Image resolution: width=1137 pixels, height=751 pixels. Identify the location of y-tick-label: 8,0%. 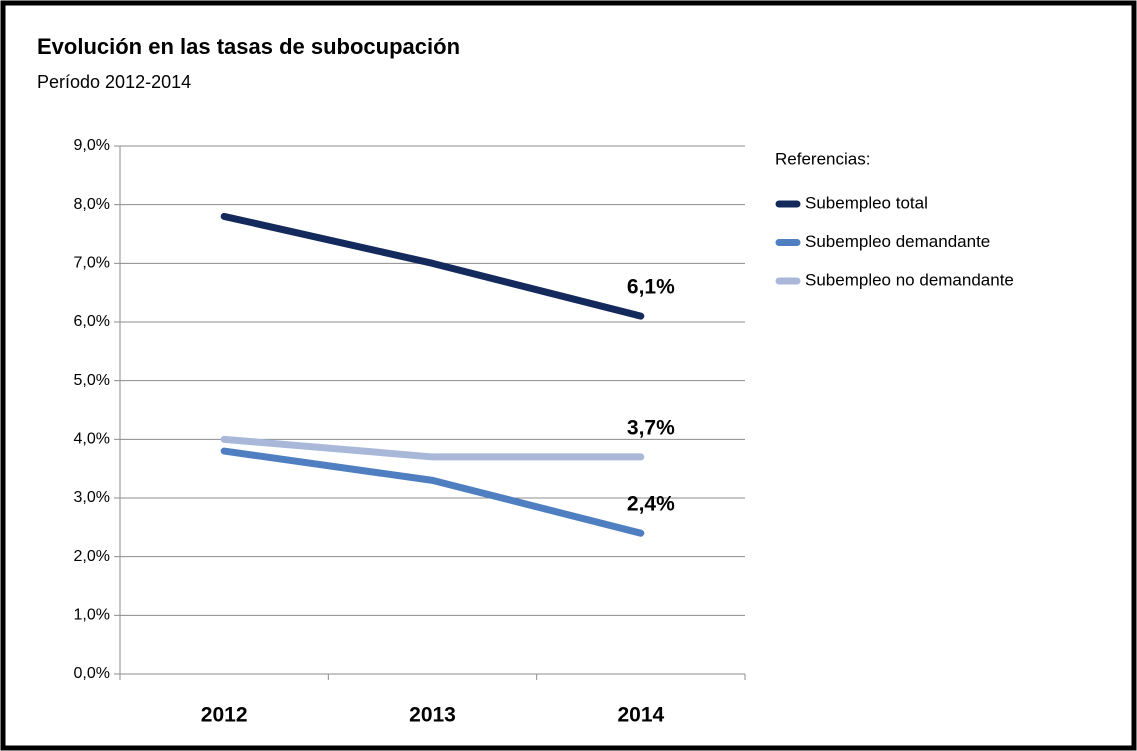
(92, 204).